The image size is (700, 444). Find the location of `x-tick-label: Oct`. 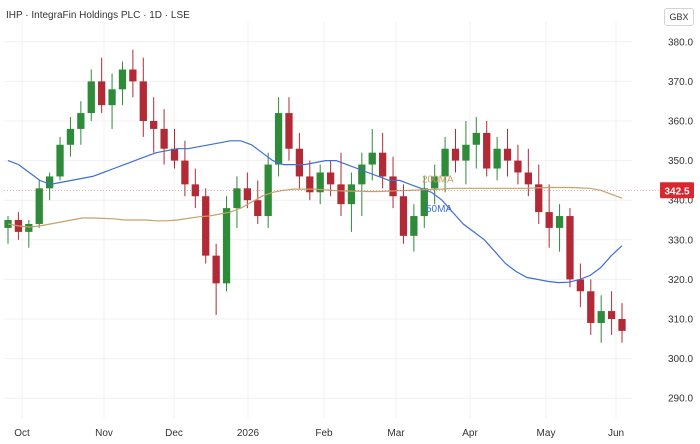

x-tick-label: Oct is located at coordinates (22, 433).